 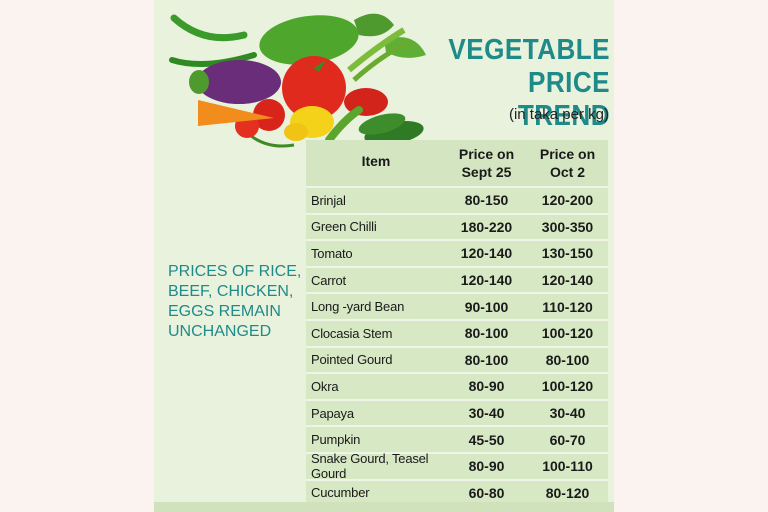 What do you see at coordinates (486, 492) in the screenshot?
I see `sept25-cell: 60-80` at bounding box center [486, 492].